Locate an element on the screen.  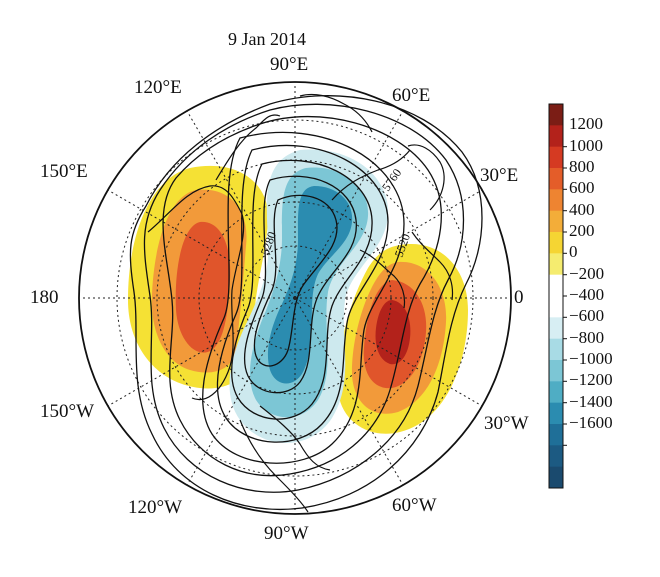
colorbar-tick-label: −1400 is located at coordinates (591, 401).